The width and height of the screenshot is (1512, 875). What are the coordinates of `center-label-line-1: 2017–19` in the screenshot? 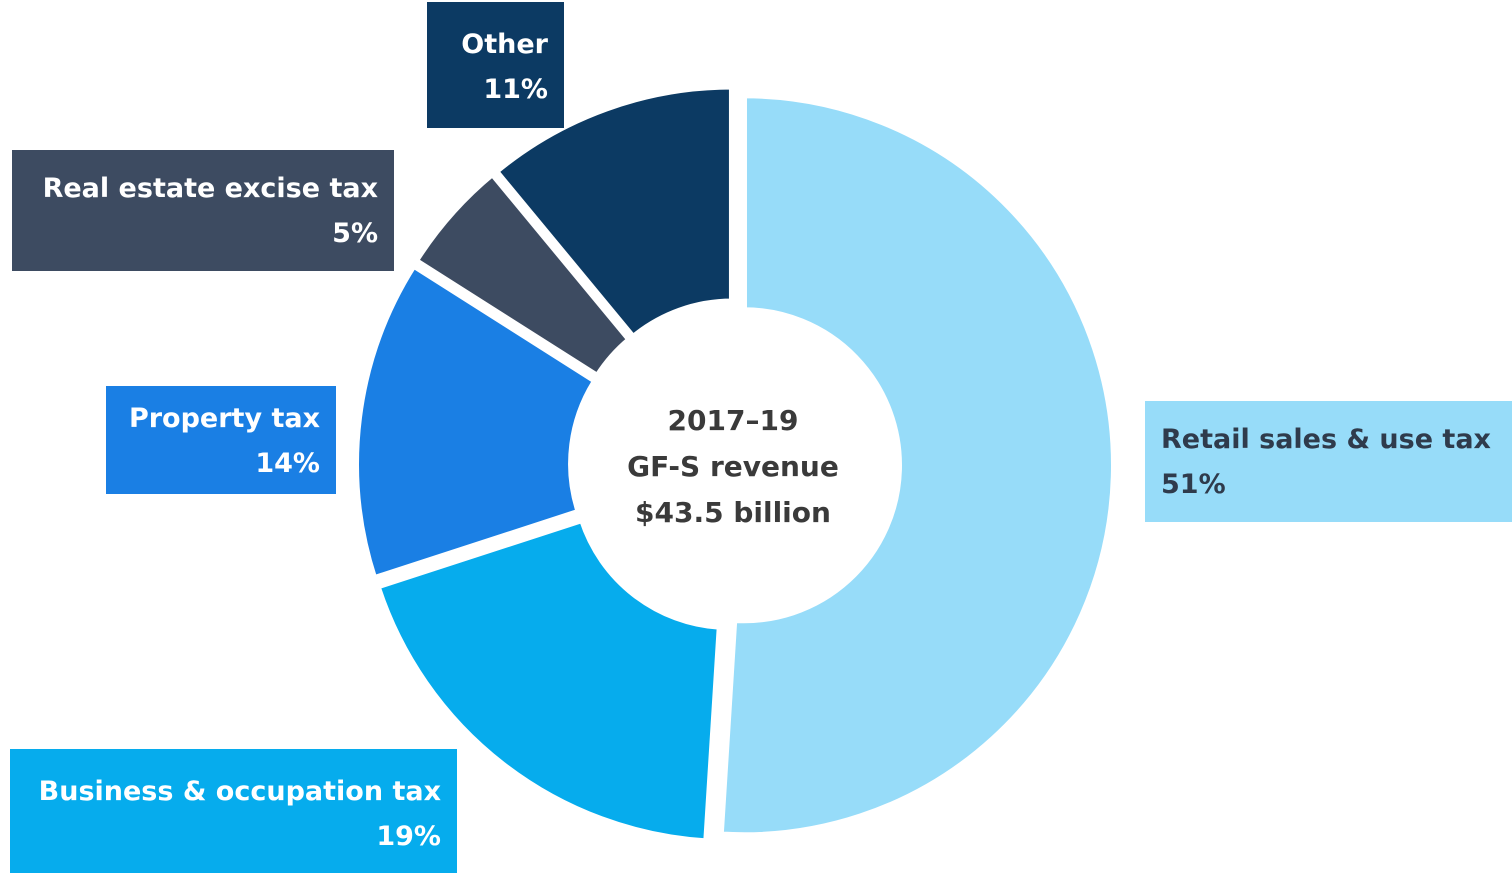 It's located at (733, 420).